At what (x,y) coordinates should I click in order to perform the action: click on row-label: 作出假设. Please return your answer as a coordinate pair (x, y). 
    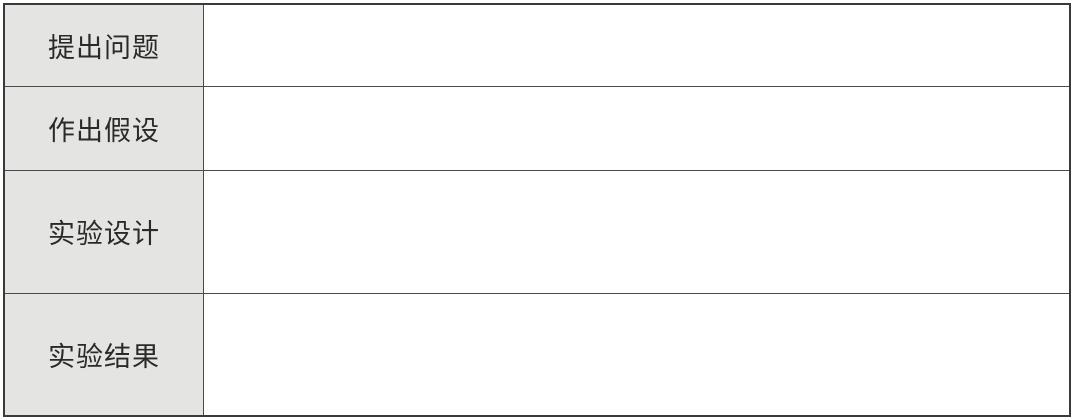
    Looking at the image, I should click on (103, 128).